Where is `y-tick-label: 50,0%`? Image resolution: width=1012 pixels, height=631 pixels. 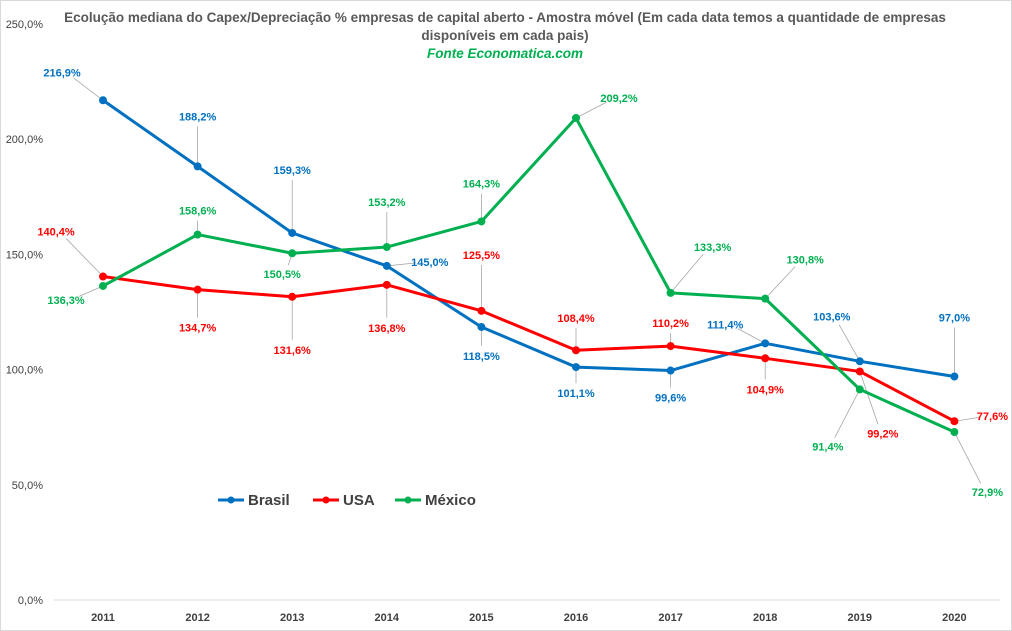
y-tick-label: 50,0% is located at coordinates (27, 486).